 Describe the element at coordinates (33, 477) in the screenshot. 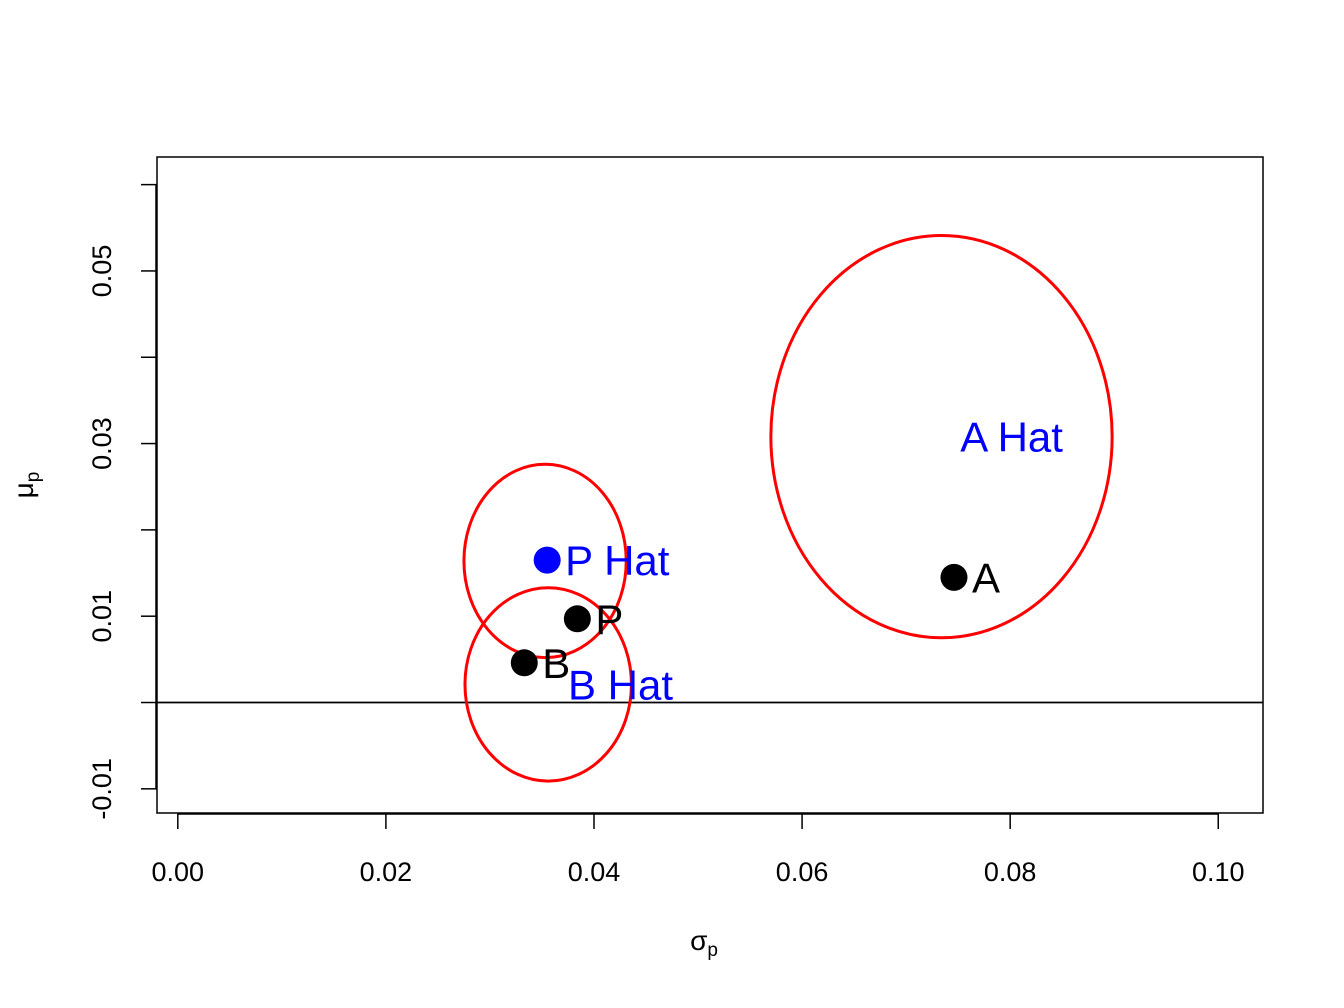

I see `y-axis-title-sub: p` at that location.